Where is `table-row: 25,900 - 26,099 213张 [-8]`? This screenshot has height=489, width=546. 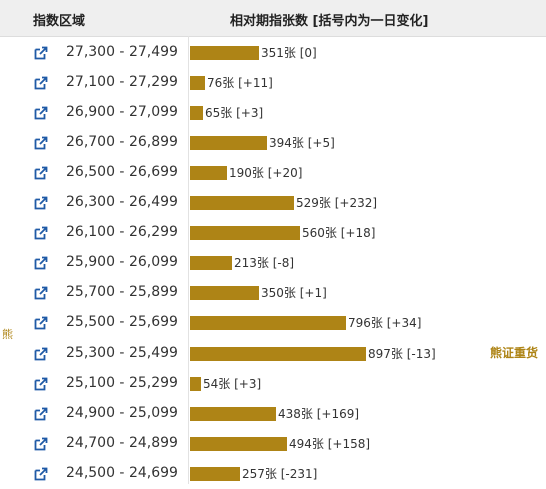 table-row: 25,900 - 26,099 213张 [-8] is located at coordinates (273, 263).